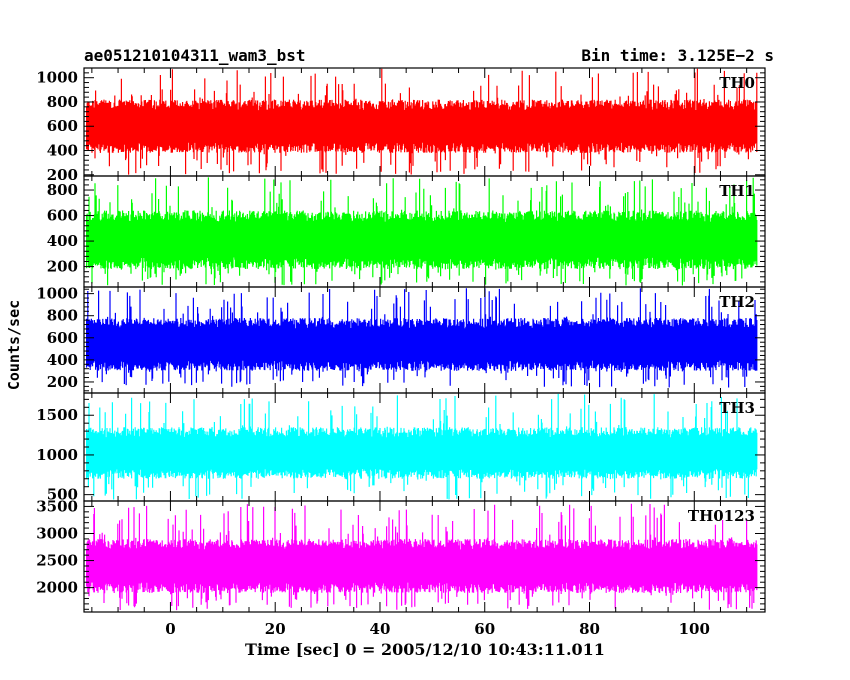  What do you see at coordinates (195, 55) in the screenshot?
I see `chart-title-left: ae051210104311_wam3_bst` at bounding box center [195, 55].